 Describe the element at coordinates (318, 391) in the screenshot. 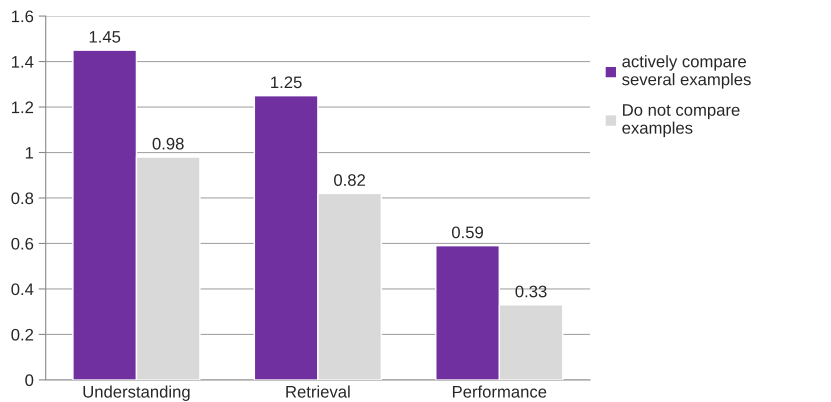

I see `x-tick-label: Retrieval` at that location.